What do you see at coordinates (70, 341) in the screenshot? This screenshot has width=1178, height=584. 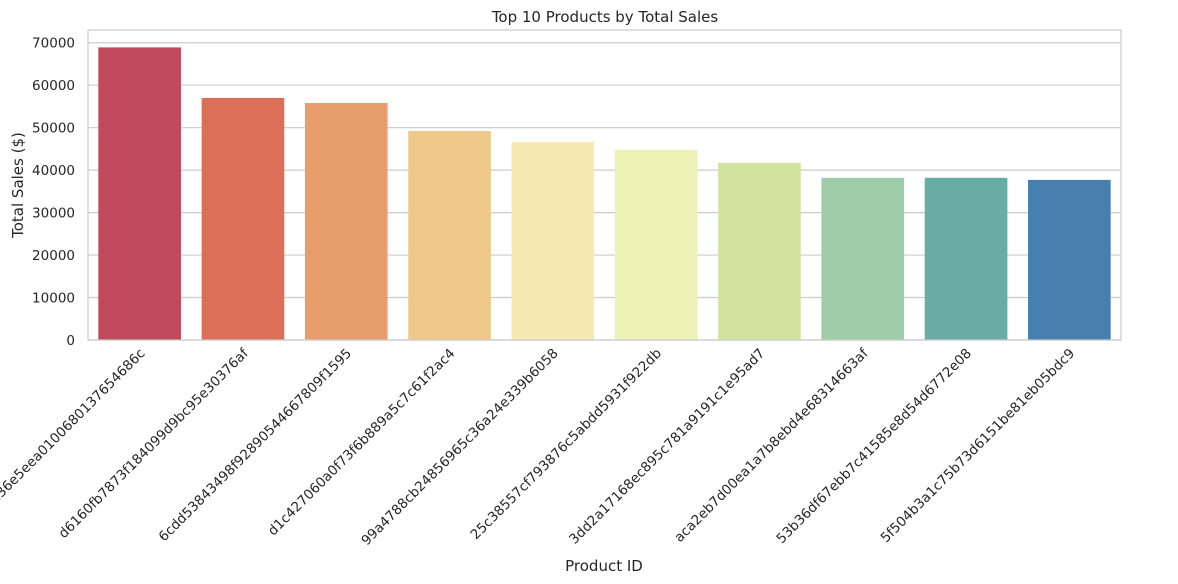 I see `y-tick-label: 0` at bounding box center [70, 341].